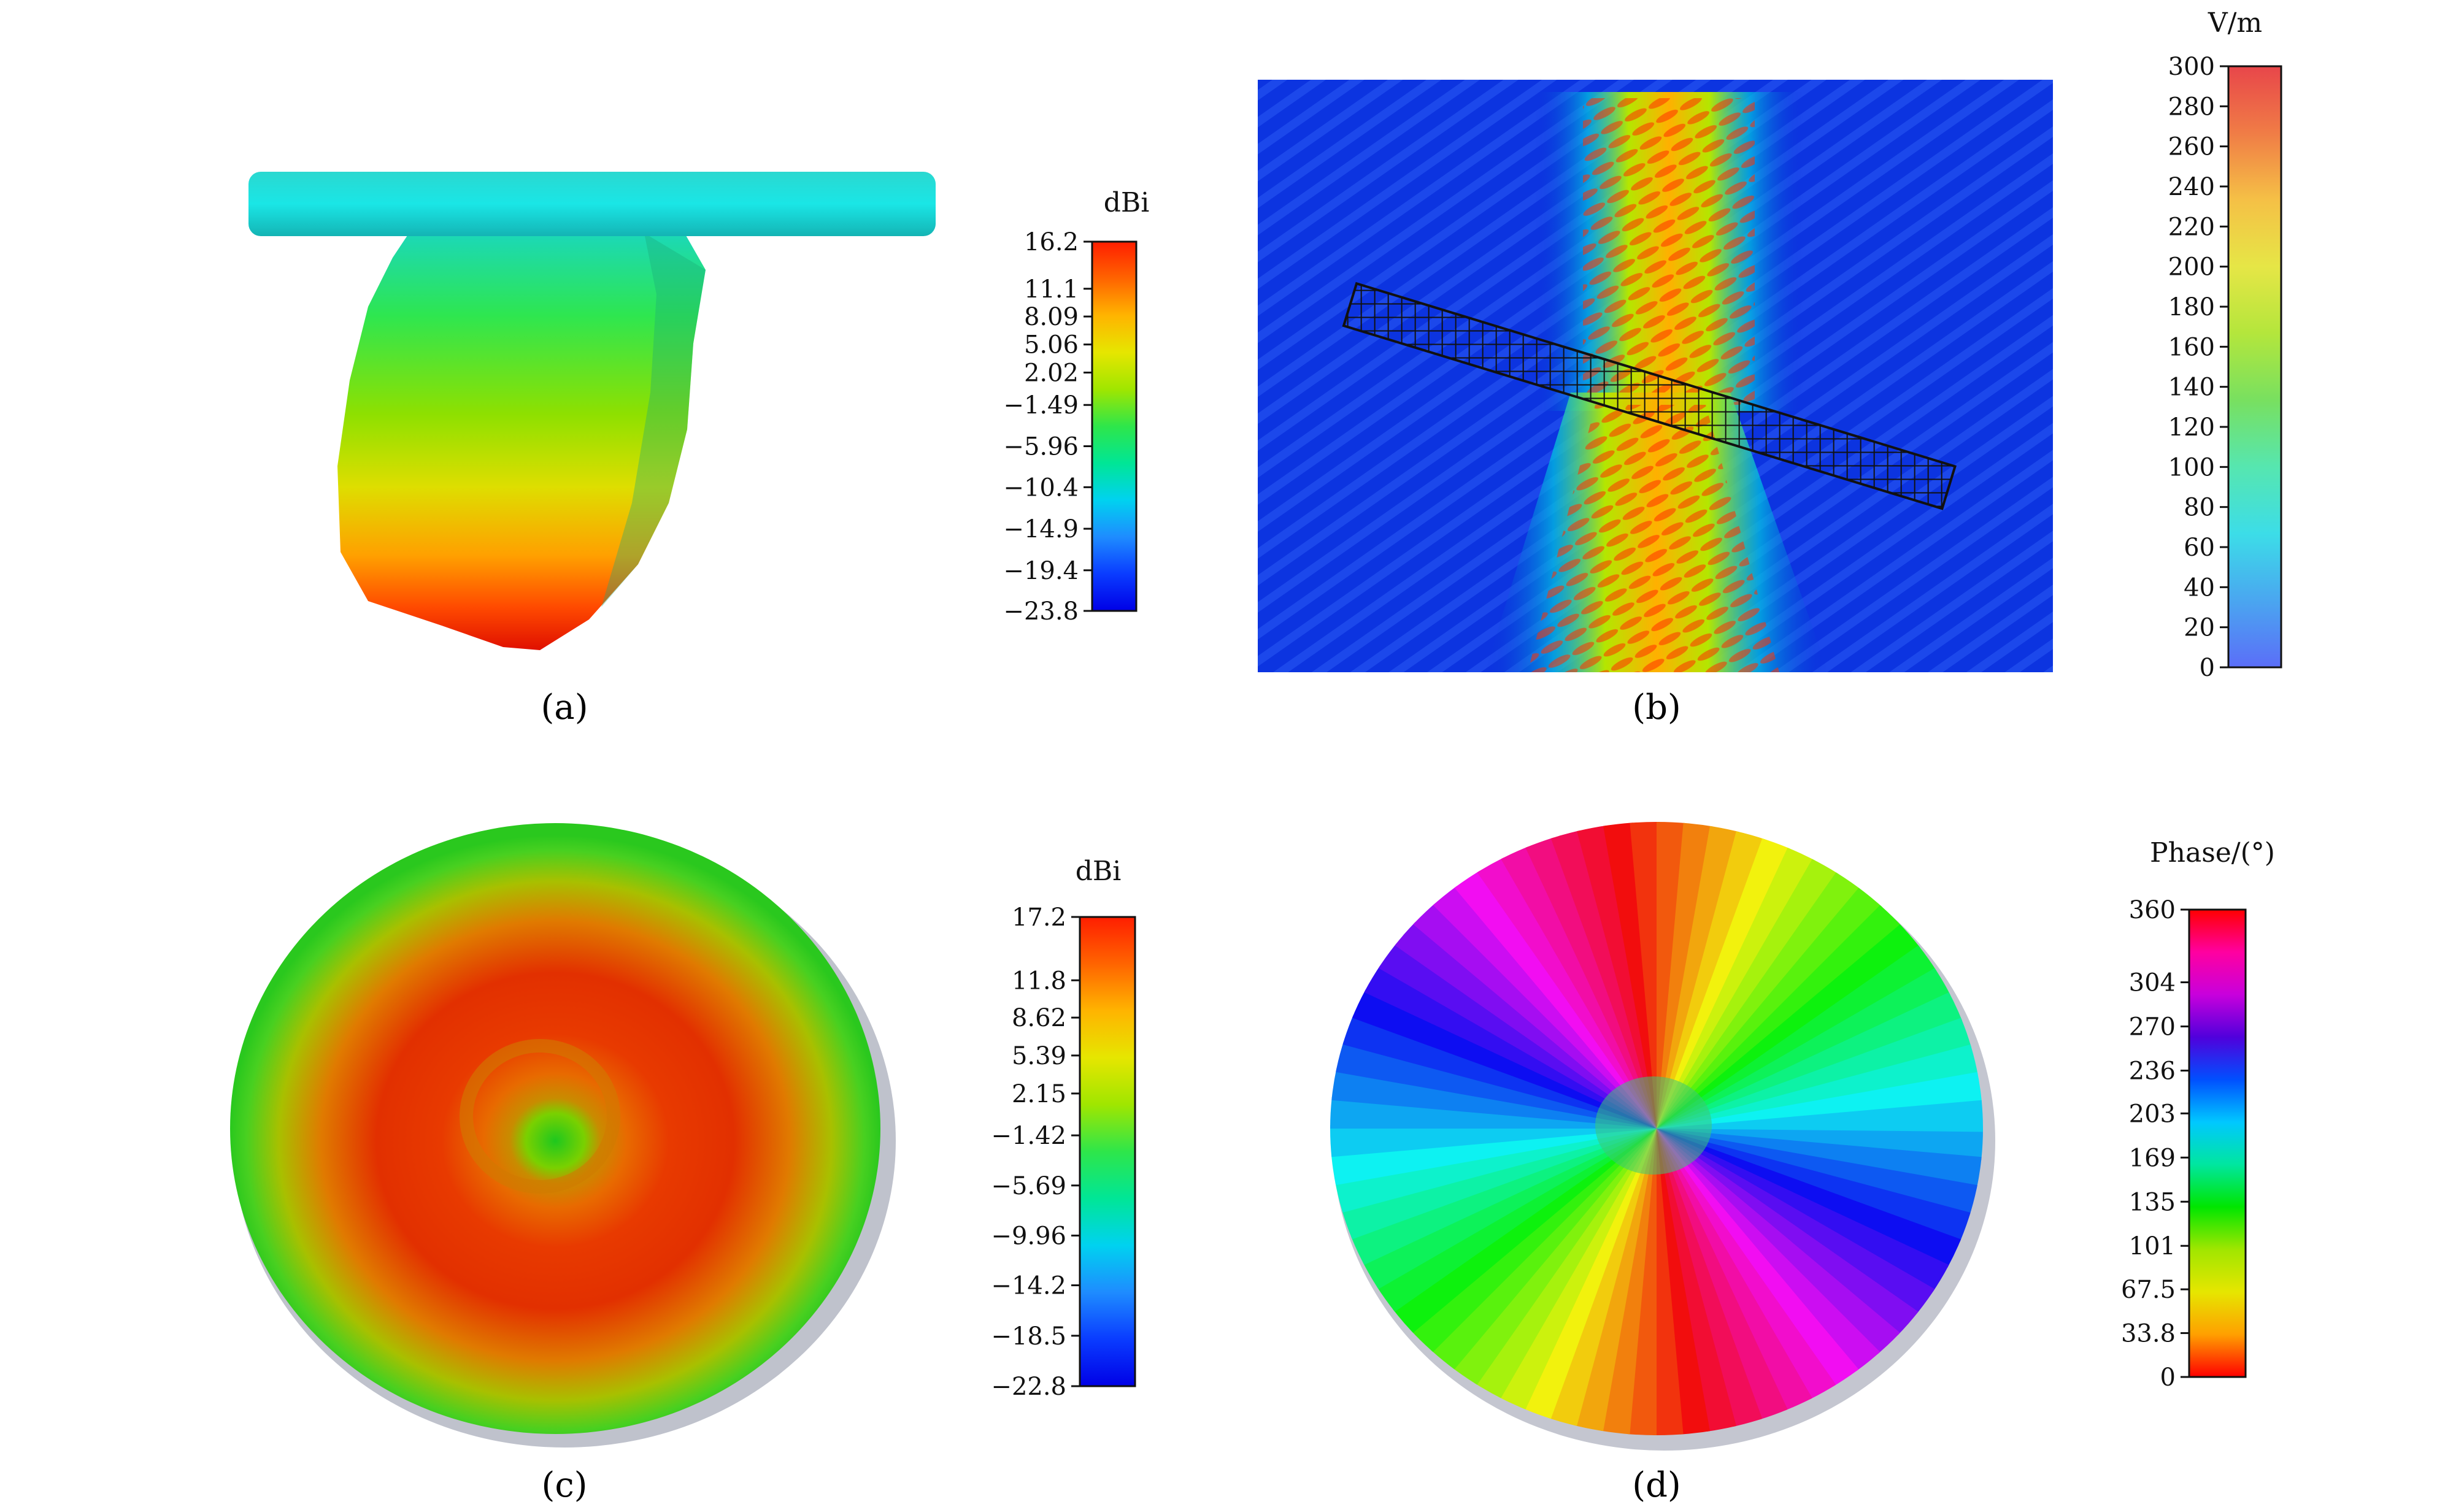 The height and width of the screenshot is (1507, 2464). I want to click on colorbar-d-tick-label: 67.5, so click(2148, 1290).